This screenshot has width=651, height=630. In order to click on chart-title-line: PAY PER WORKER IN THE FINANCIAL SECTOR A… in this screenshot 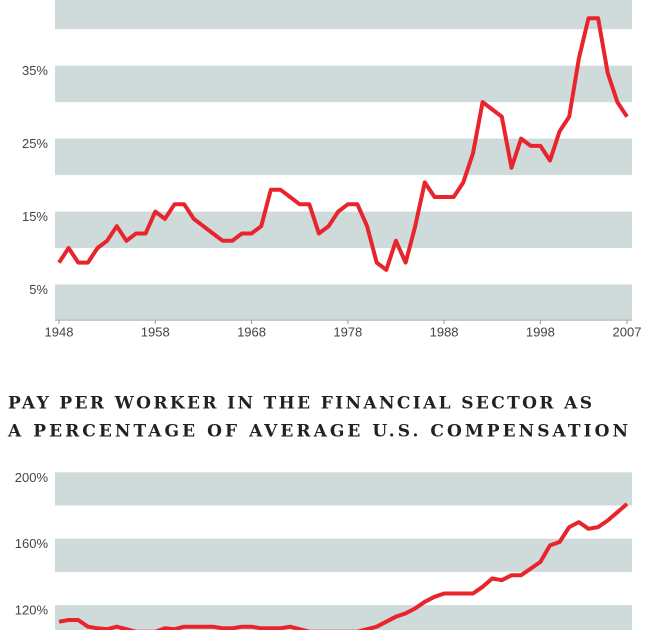, I will do `click(300, 404)`.